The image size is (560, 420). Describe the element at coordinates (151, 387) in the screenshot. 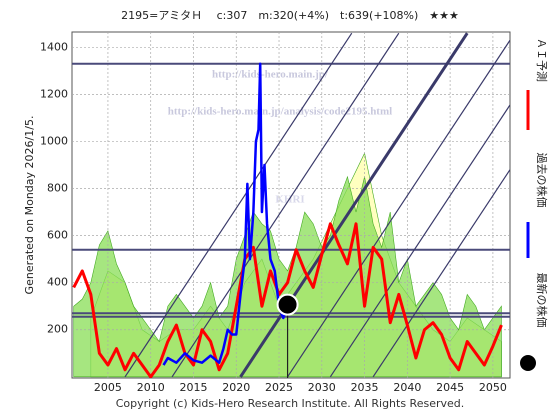

I see `x-tick-label: 2010` at that location.